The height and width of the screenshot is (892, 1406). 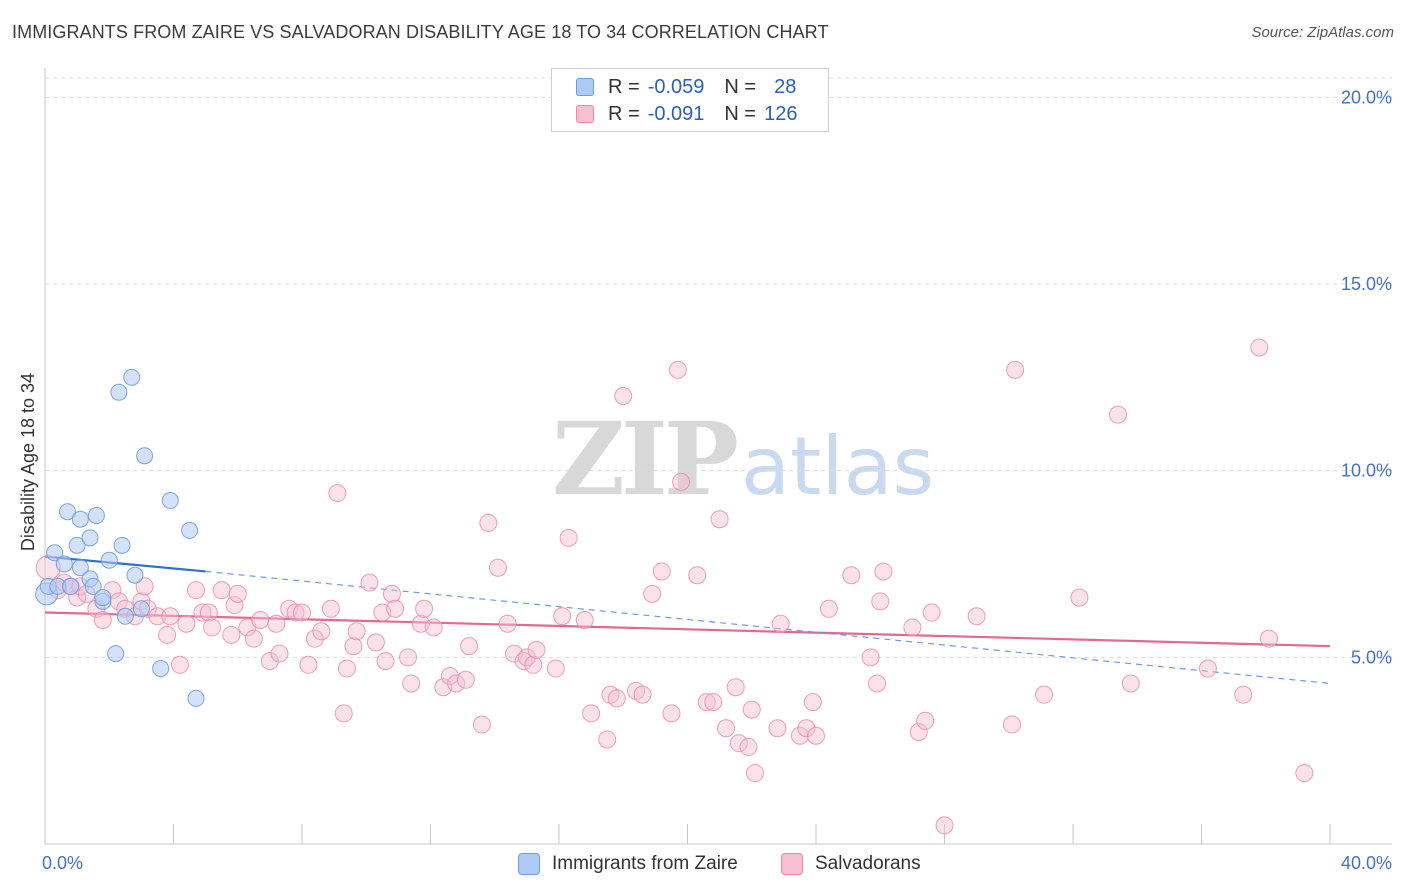 What do you see at coordinates (645, 863) in the screenshot?
I see `bottom-legend-label-zaire: Immigrants from Zaire` at bounding box center [645, 863].